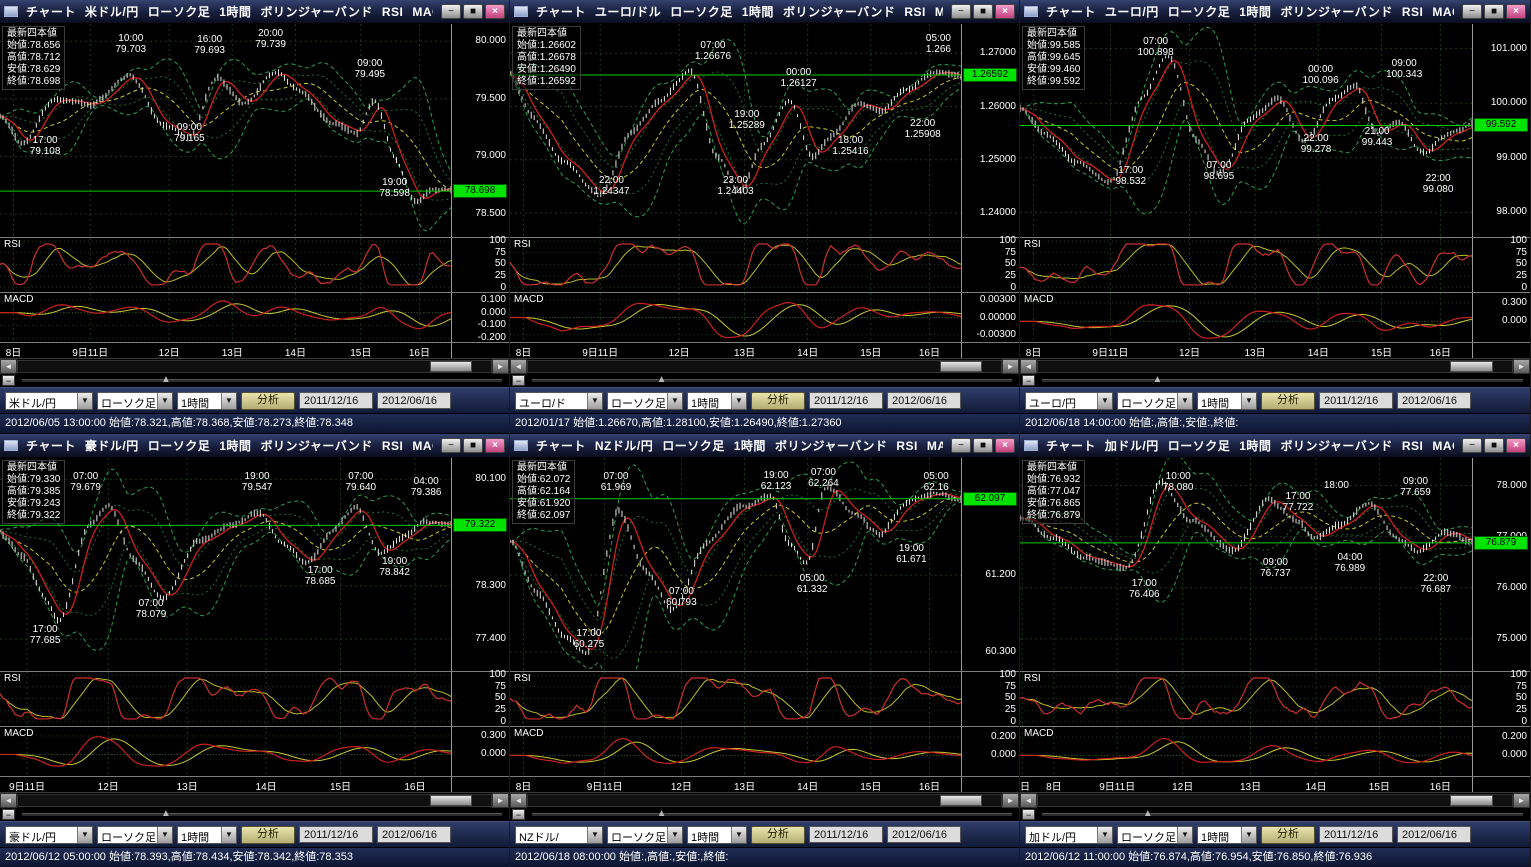 This screenshot has width=1531, height=867. Describe the element at coordinates (1069, 834) in the screenshot. I see `pair-select: 加ドル/円 ▼` at that location.